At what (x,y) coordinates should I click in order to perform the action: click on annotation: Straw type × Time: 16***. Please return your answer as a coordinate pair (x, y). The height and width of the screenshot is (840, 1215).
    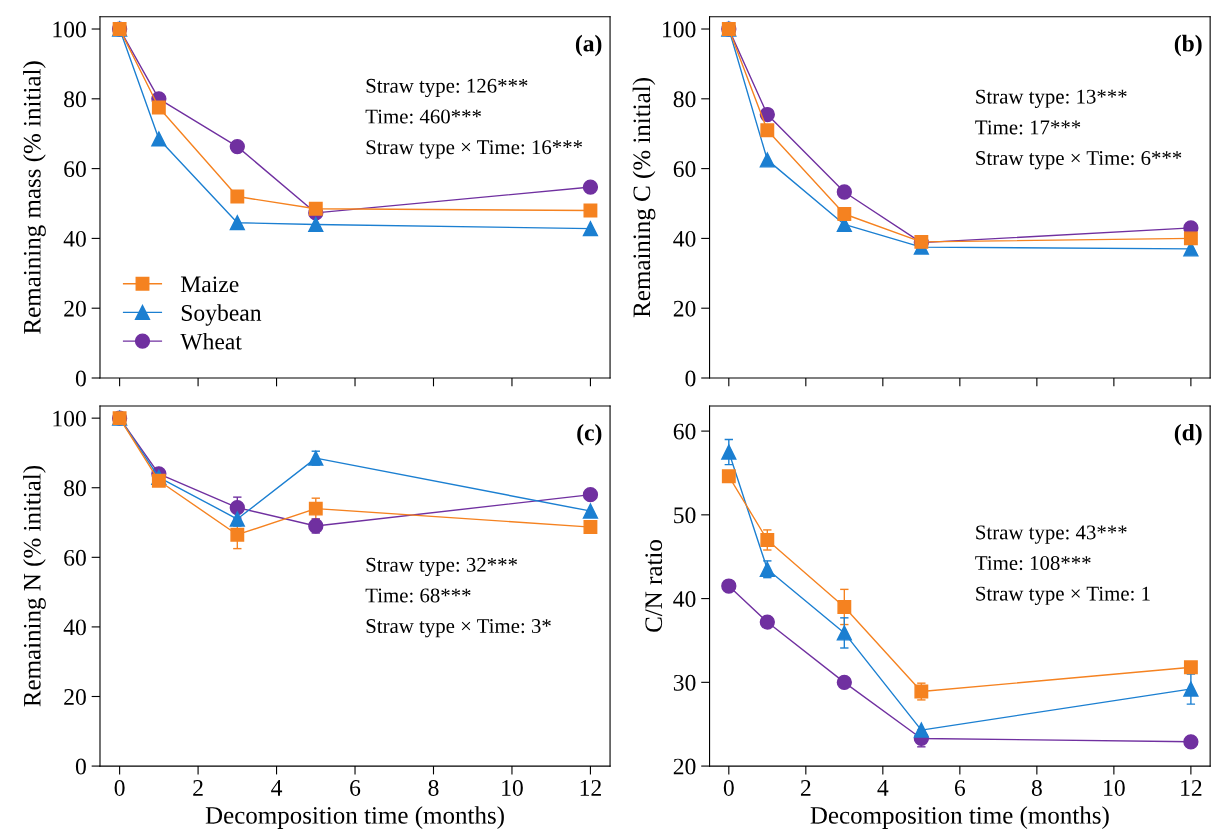
    Looking at the image, I should click on (474, 149).